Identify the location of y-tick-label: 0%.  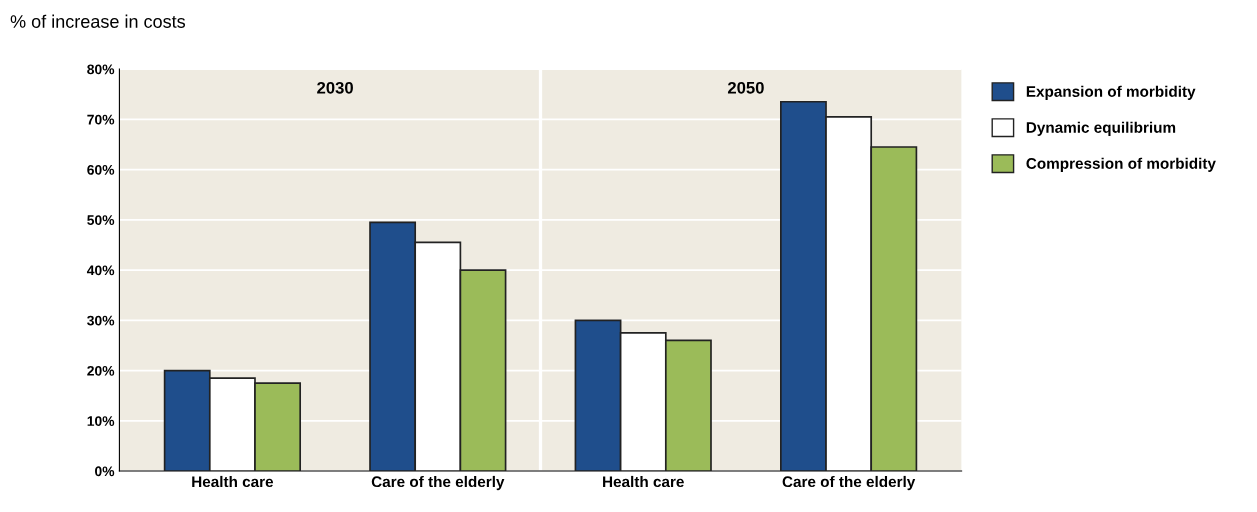
(105, 471).